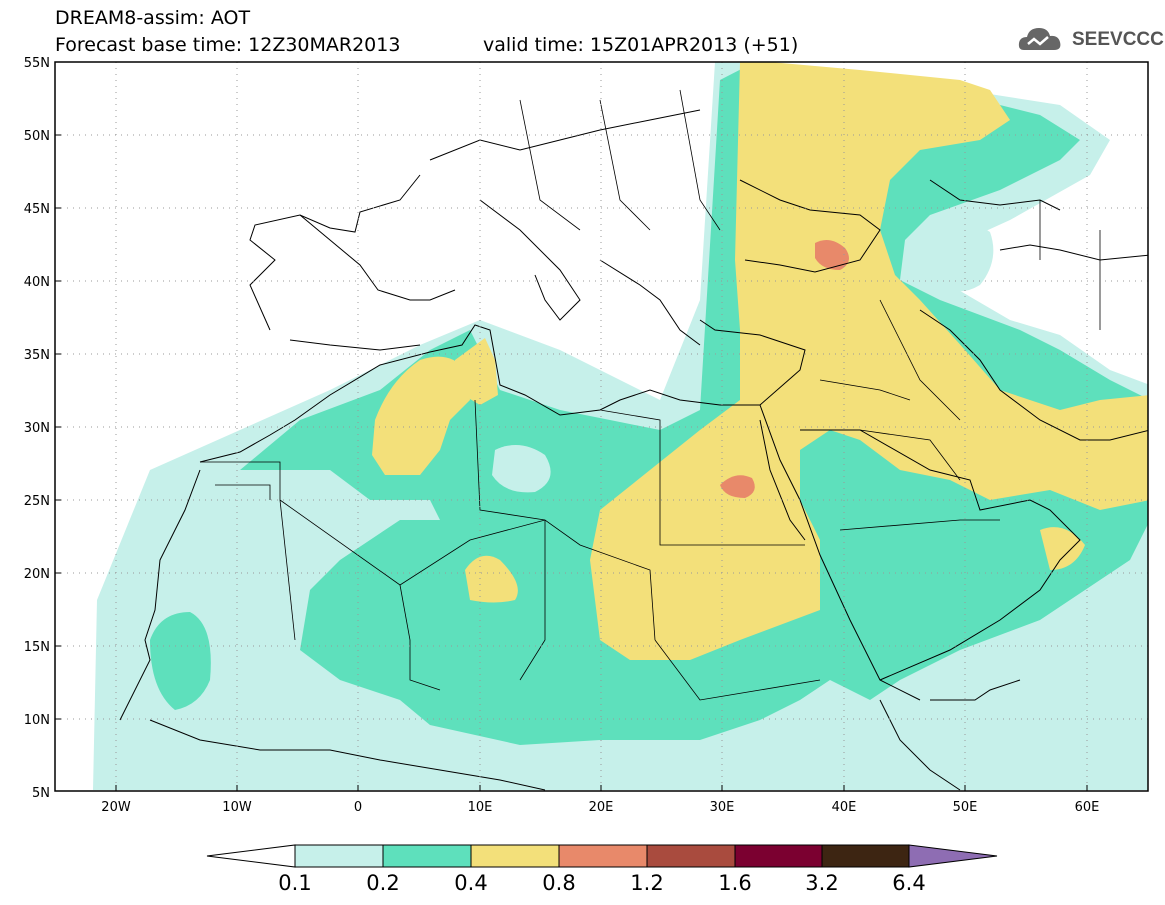 This screenshot has width=1165, height=905. I want to click on lon-label: 30E, so click(722, 807).